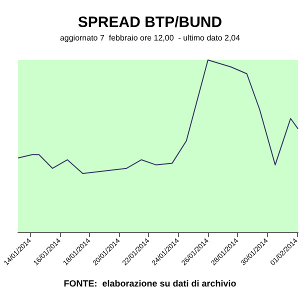 Image resolution: width=300 pixels, height=300 pixels. What do you see at coordinates (150, 22) in the screenshot?
I see `chart-title: SPREAD BTP/BUND` at bounding box center [150, 22].